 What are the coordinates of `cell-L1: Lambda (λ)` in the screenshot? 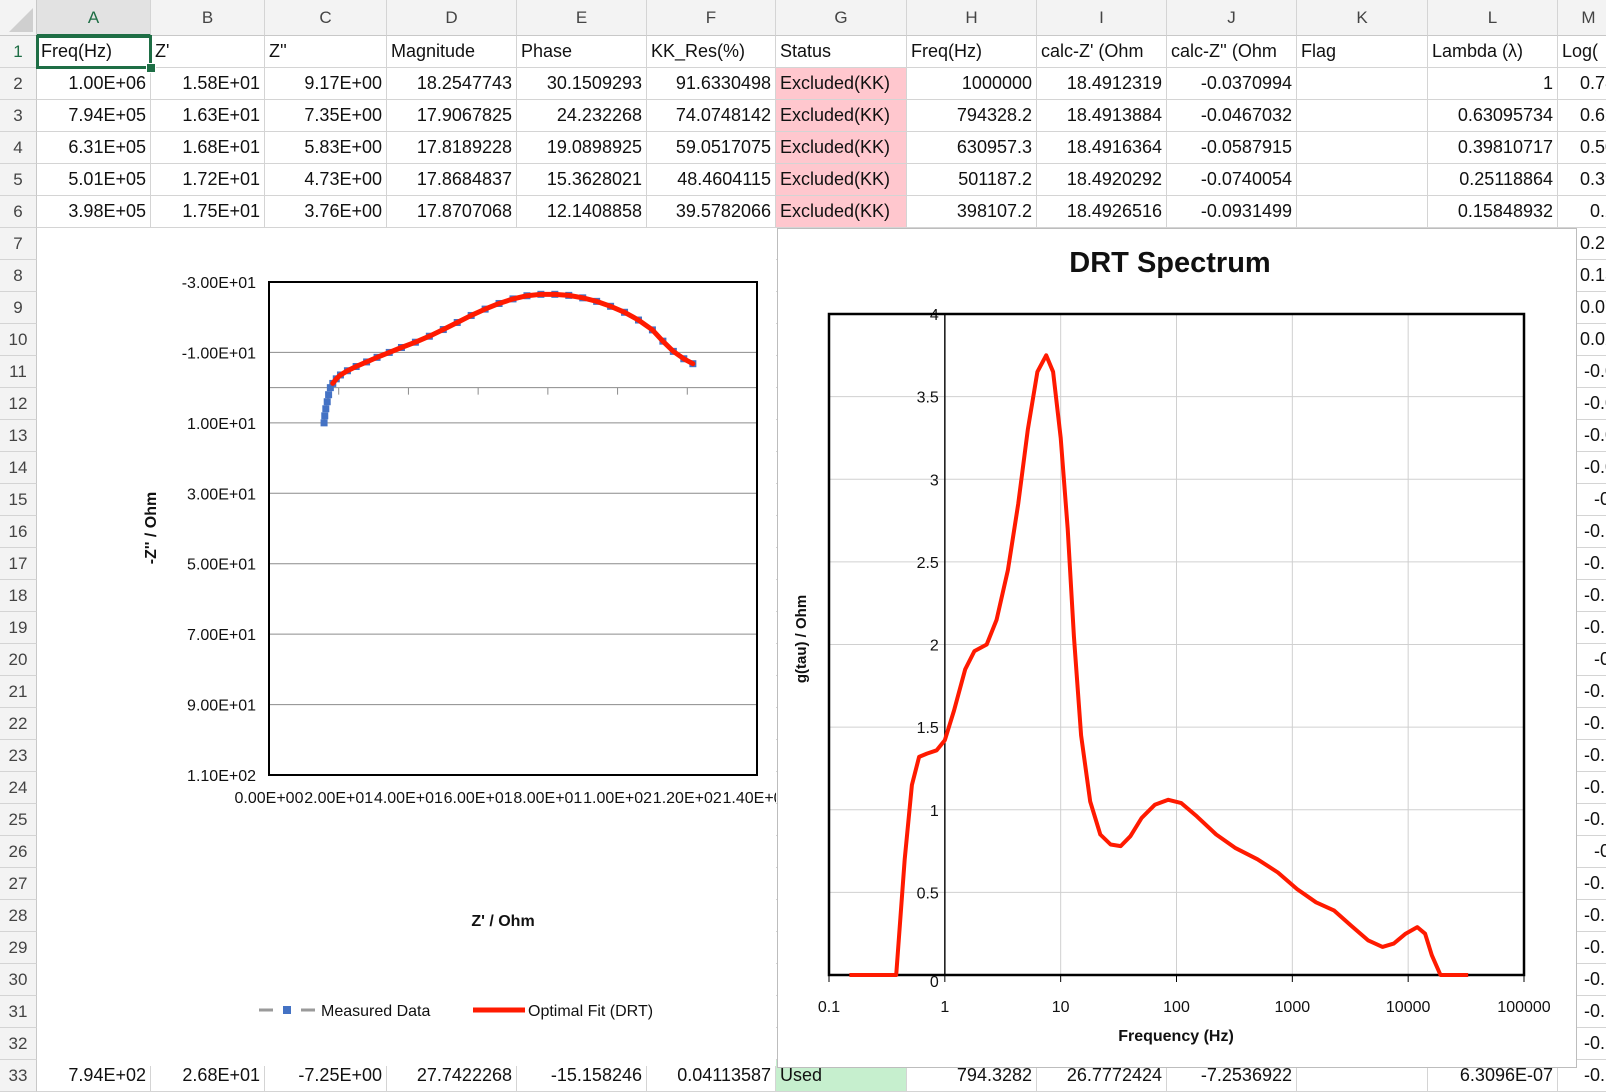 It's located at (1493, 52).